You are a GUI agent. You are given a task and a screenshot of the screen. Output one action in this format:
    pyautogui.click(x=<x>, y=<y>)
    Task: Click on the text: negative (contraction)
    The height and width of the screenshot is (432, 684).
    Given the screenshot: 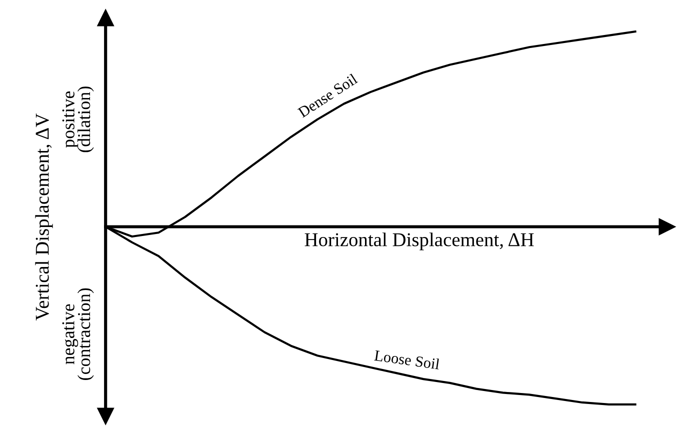 What is the action you would take?
    pyautogui.click(x=78, y=334)
    